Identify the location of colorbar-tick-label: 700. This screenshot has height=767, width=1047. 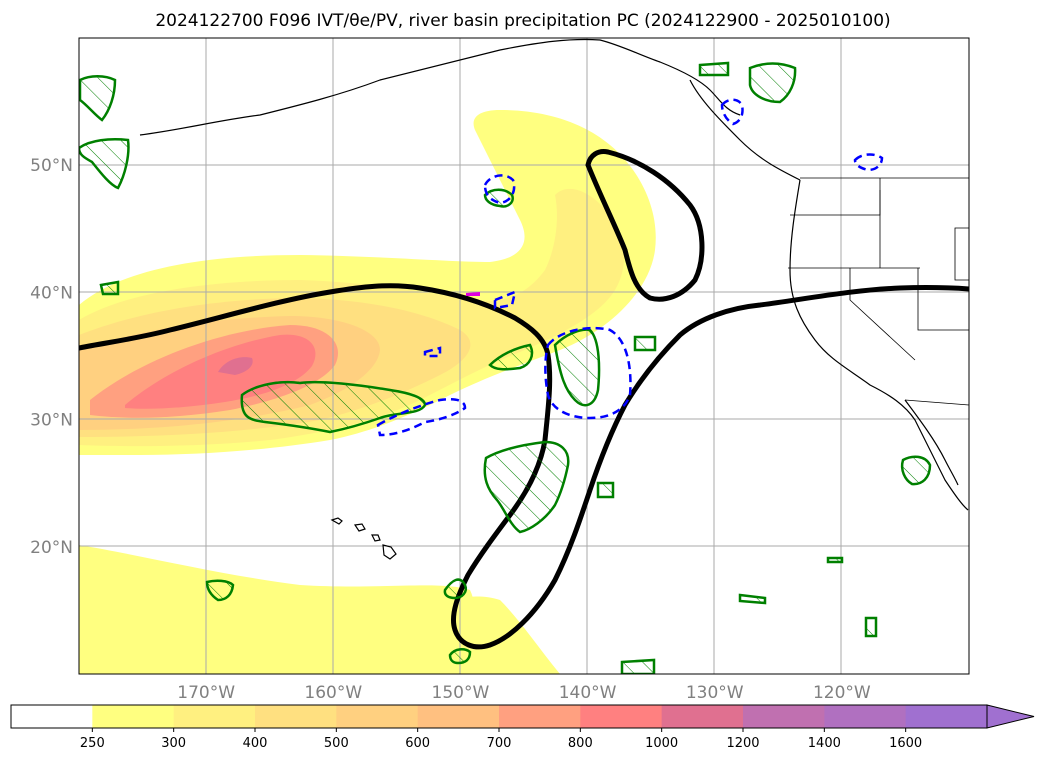
(499, 743).